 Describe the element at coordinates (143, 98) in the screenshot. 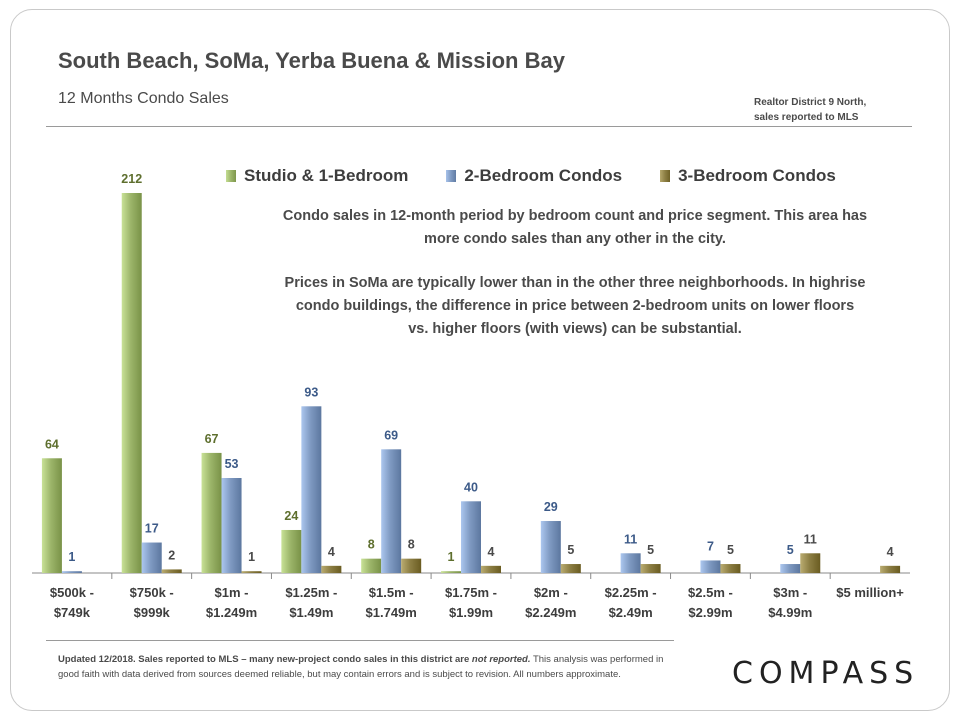

I see `page-subtitle: 12 Months Condo Sales` at that location.